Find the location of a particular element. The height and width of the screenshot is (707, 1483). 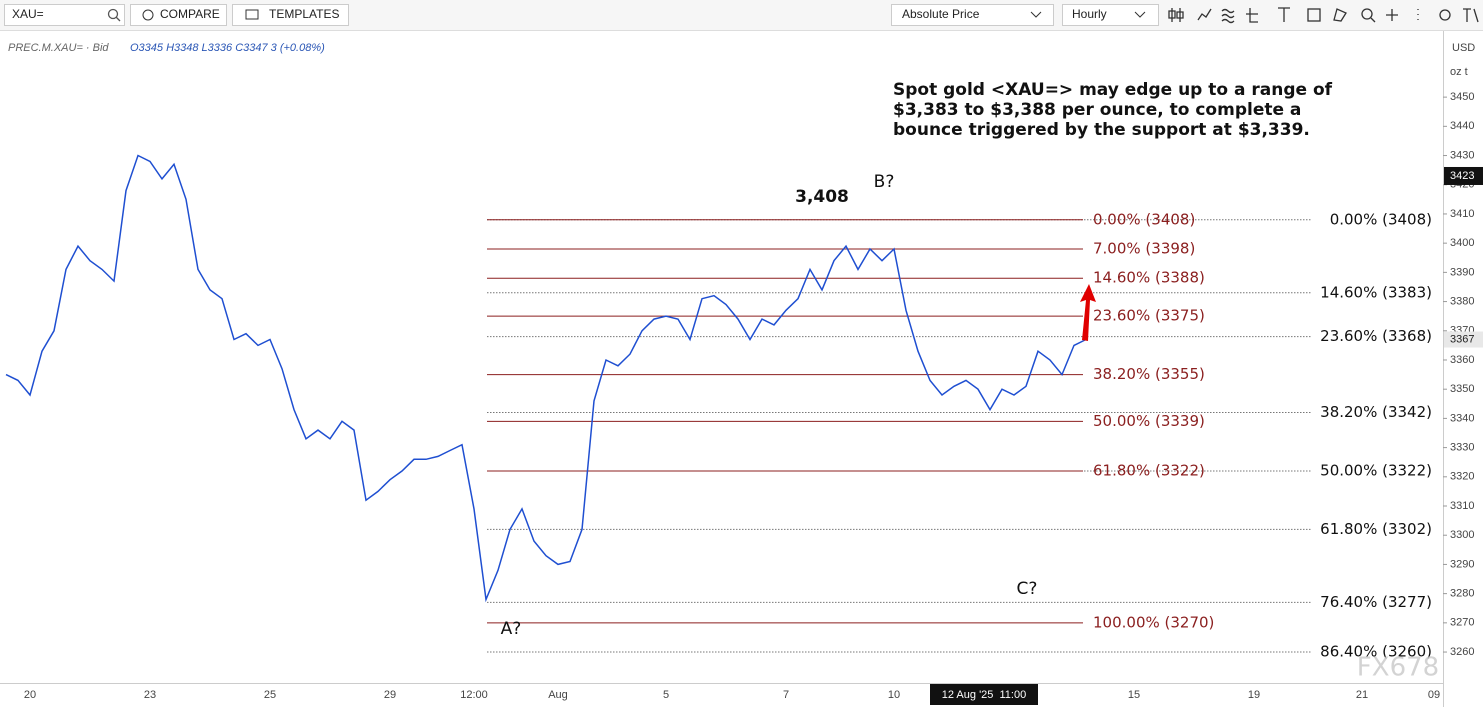

x-tick-label: 12:00 is located at coordinates (474, 695).